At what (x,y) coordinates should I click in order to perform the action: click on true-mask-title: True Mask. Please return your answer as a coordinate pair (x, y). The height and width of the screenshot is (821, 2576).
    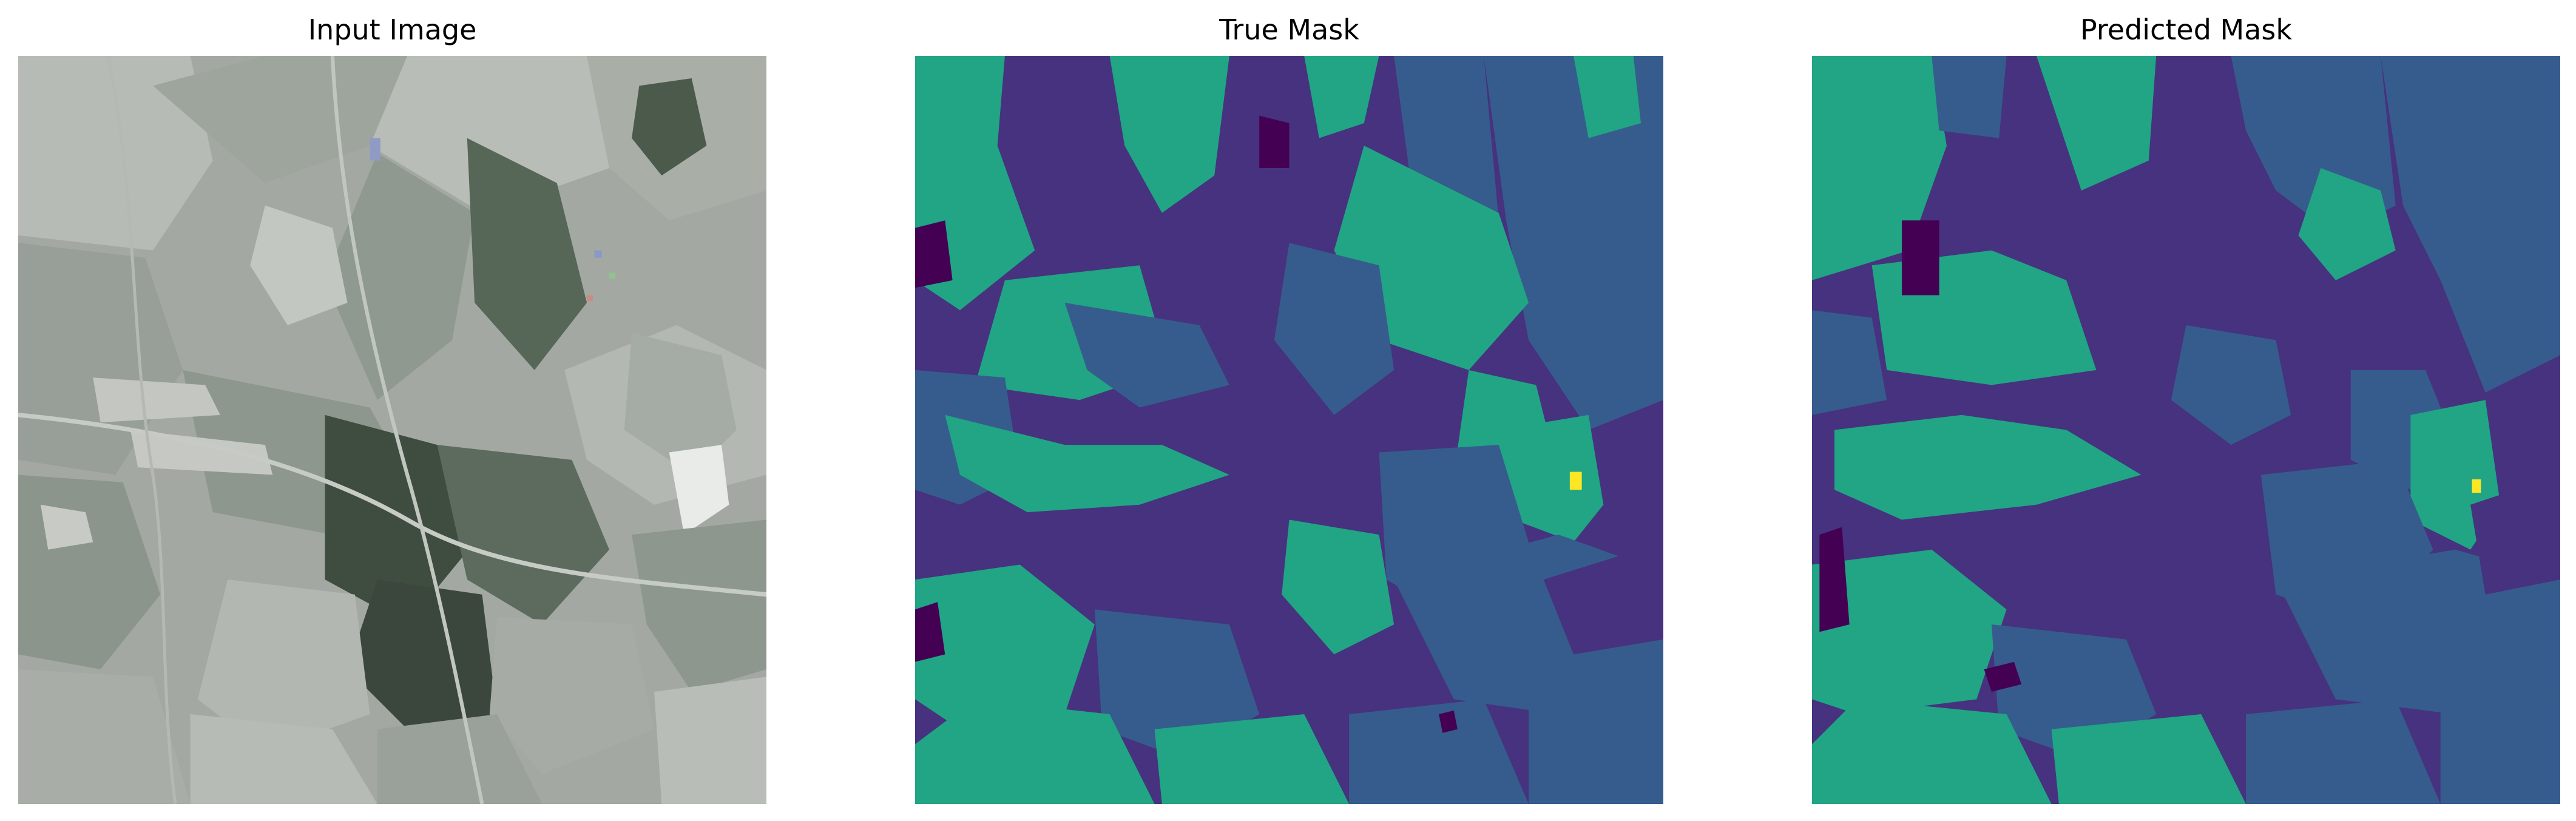
    Looking at the image, I should click on (1289, 29).